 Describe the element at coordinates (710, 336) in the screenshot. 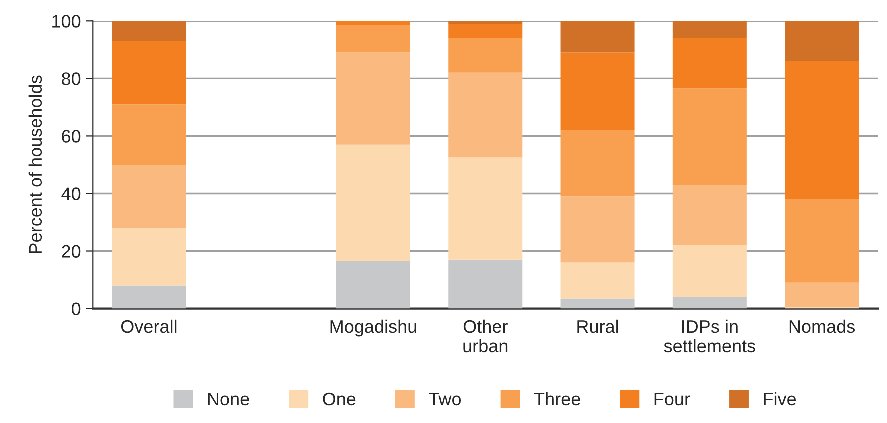

I see `x-tick-label: IDPs in settlements` at that location.